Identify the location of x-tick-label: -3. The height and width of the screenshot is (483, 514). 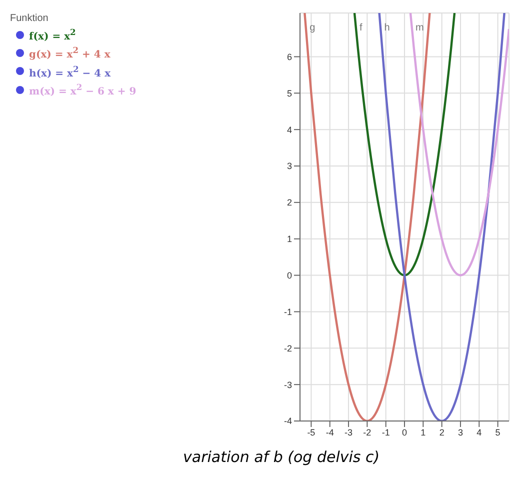
(348, 432).